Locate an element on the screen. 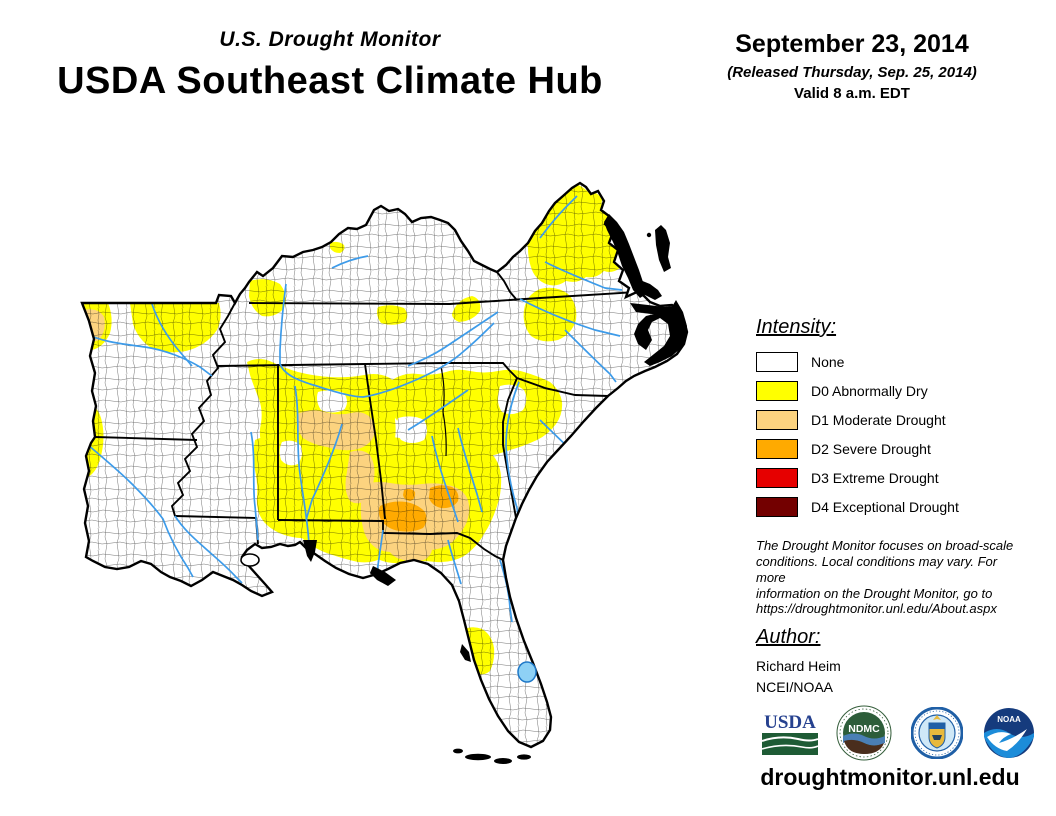  legend-swatch-d0 is located at coordinates (777, 391).